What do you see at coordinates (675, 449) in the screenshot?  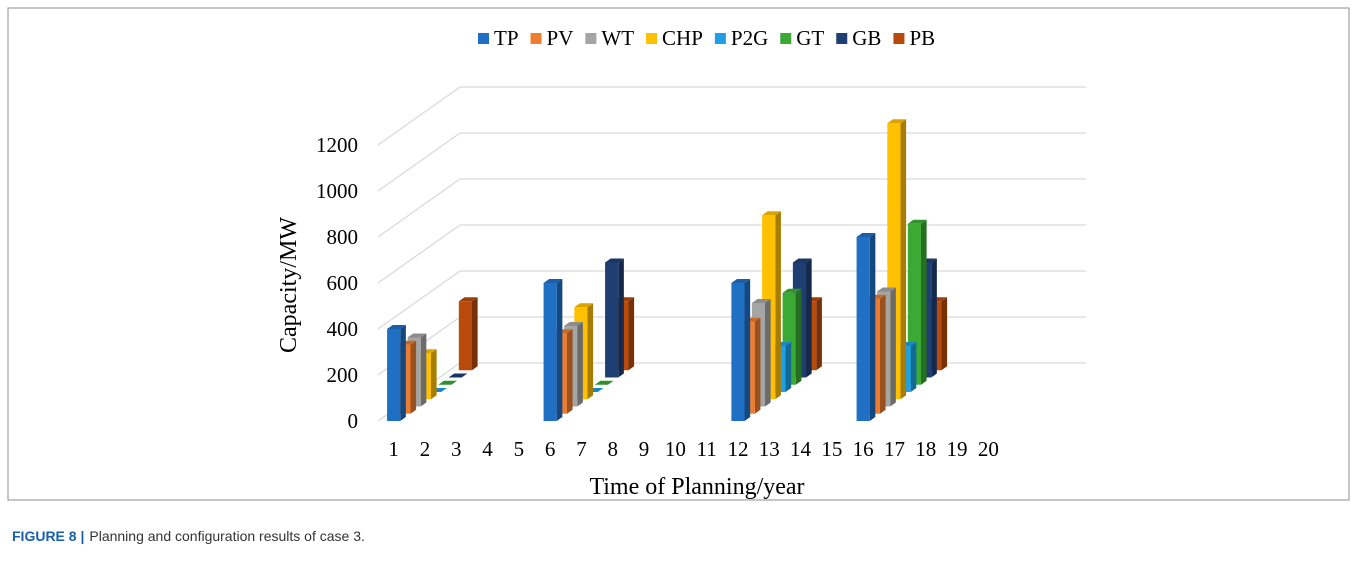 I see `x-tick-label: 10` at bounding box center [675, 449].